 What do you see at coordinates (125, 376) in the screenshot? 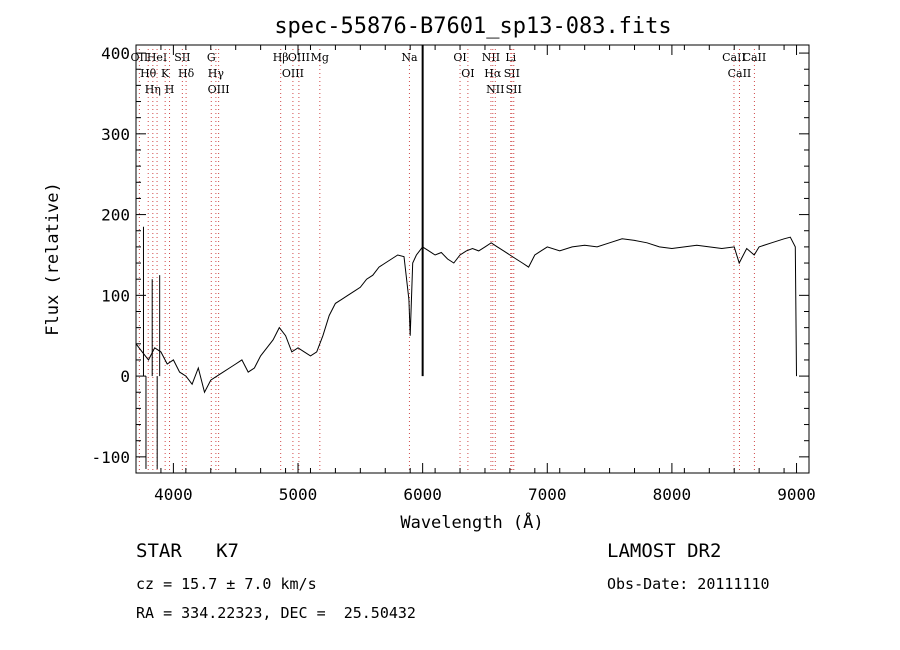
I see `y-tick-label: 0` at bounding box center [125, 376].